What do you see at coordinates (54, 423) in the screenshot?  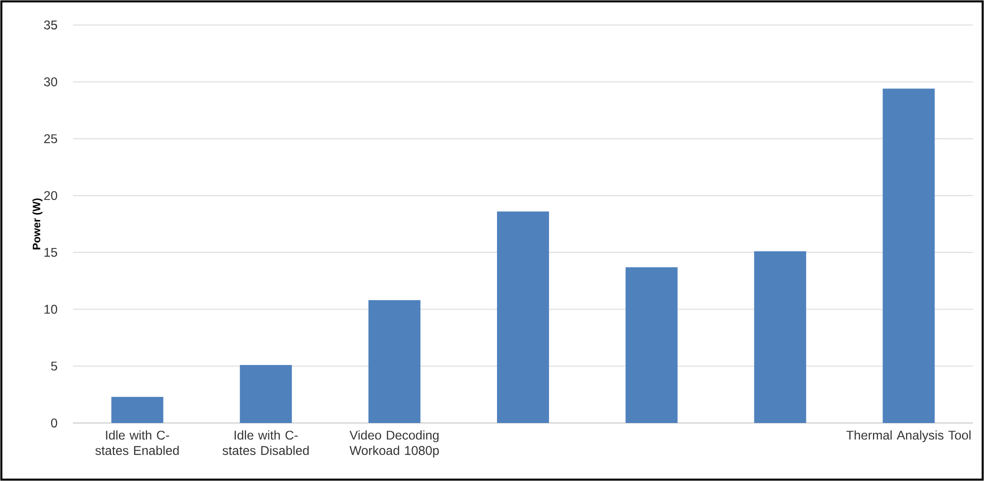 I see `y-tick-label: 0` at bounding box center [54, 423].